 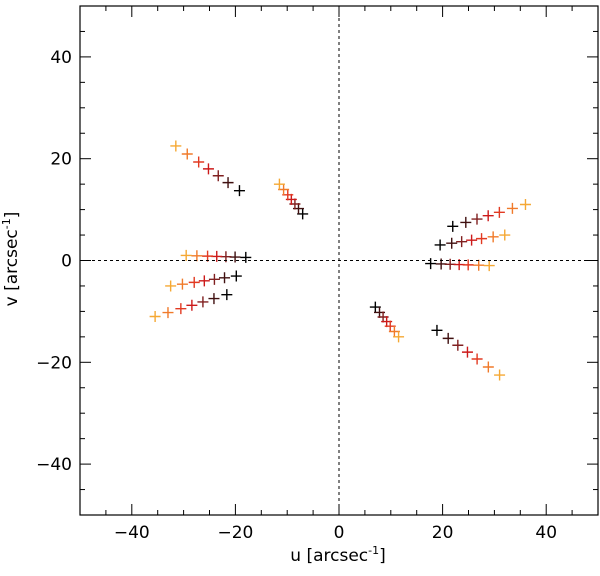 I want to click on y-axis-label-superscript: -1, so click(x=6, y=223).